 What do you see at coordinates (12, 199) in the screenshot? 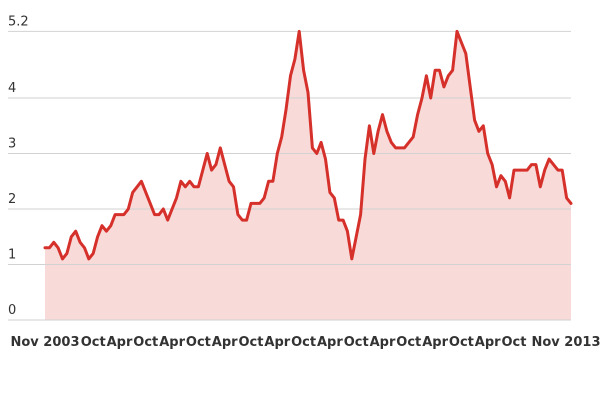
I see `y-axis-tick-label: 2` at bounding box center [12, 199].